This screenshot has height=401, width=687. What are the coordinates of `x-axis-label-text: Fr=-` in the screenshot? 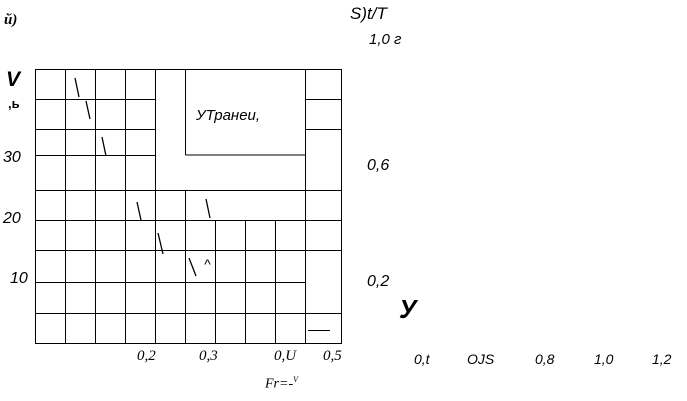 It's located at (279, 384).